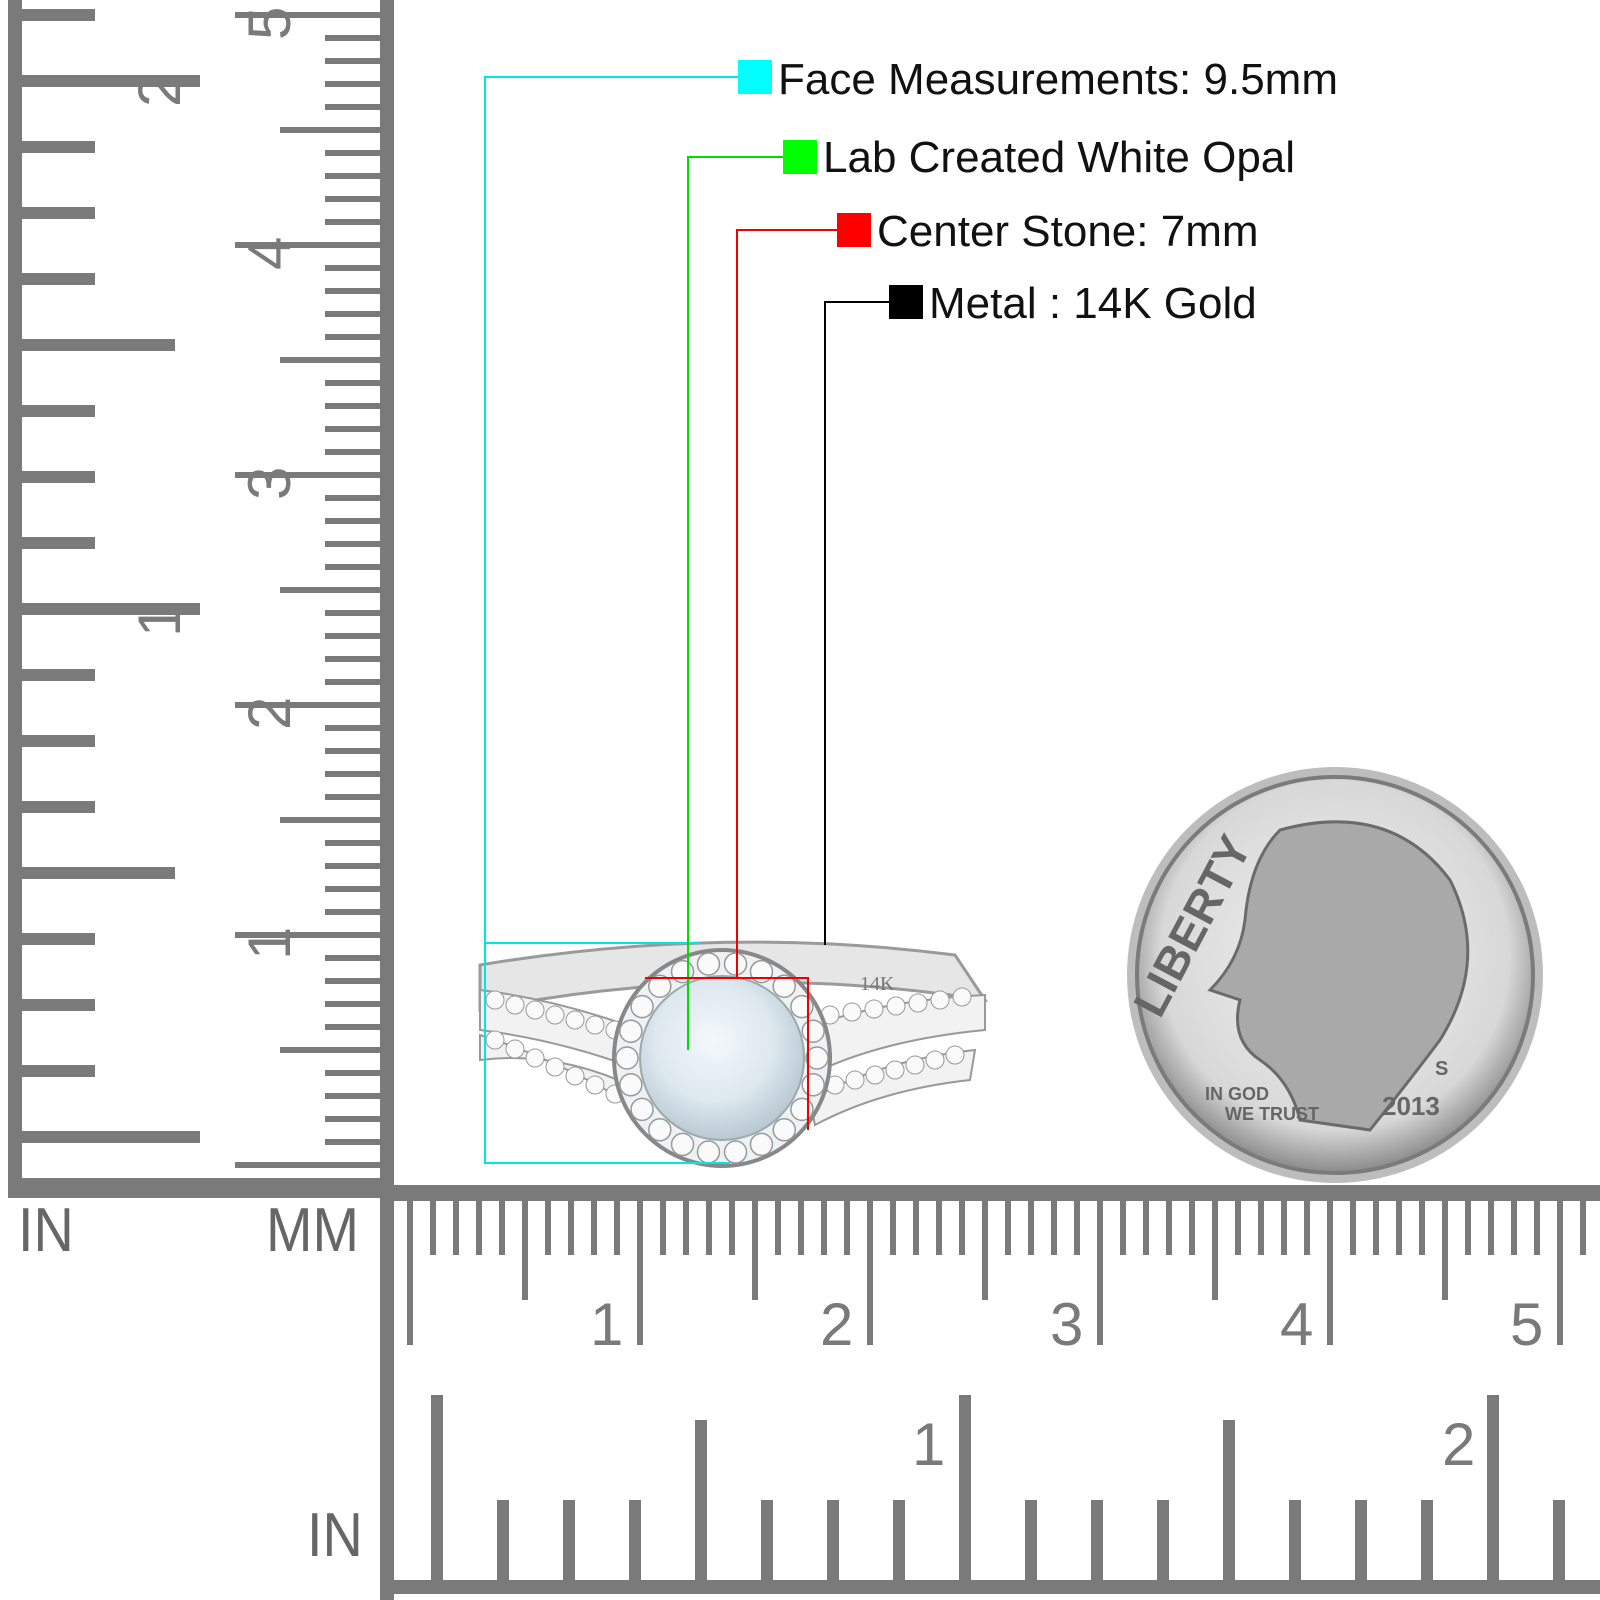 The height and width of the screenshot is (1600, 1600). Describe the element at coordinates (606, 1324) in the screenshot. I see `cm-number: 1` at that location.